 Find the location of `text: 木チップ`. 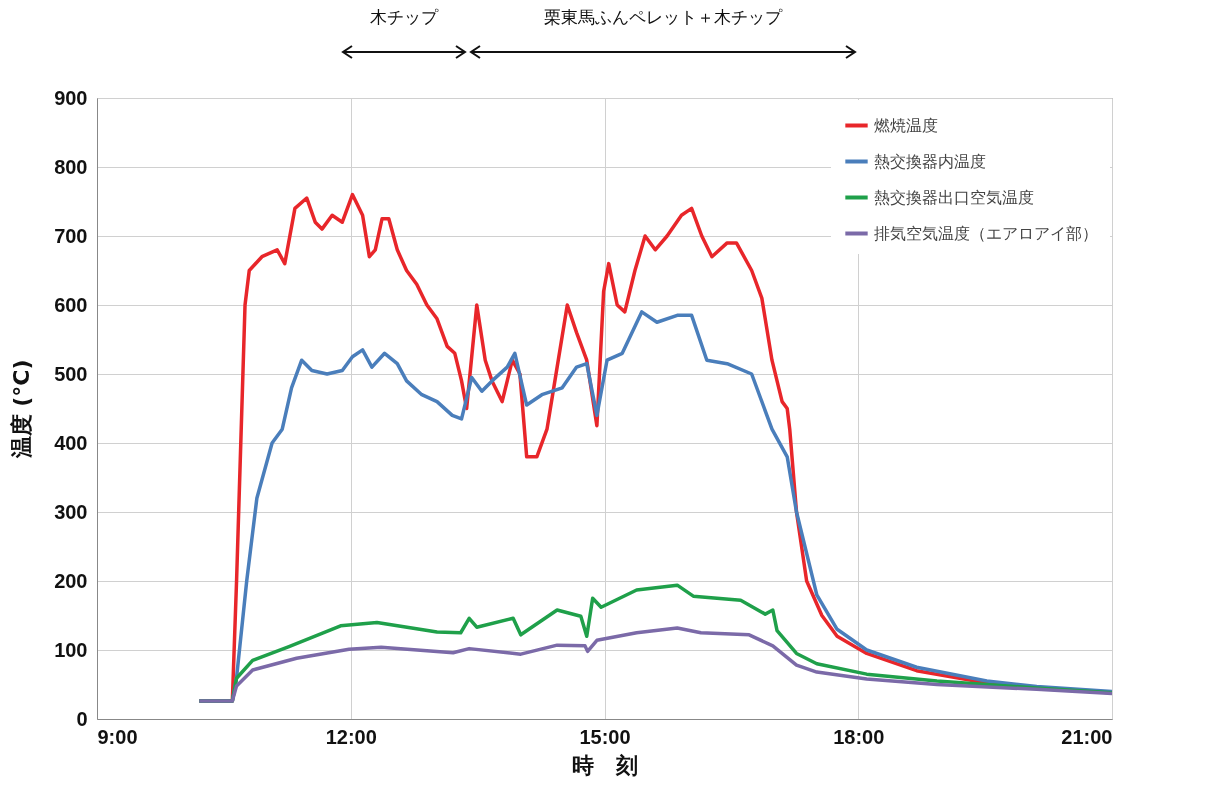

text: 木チップ is located at coordinates (404, 17).